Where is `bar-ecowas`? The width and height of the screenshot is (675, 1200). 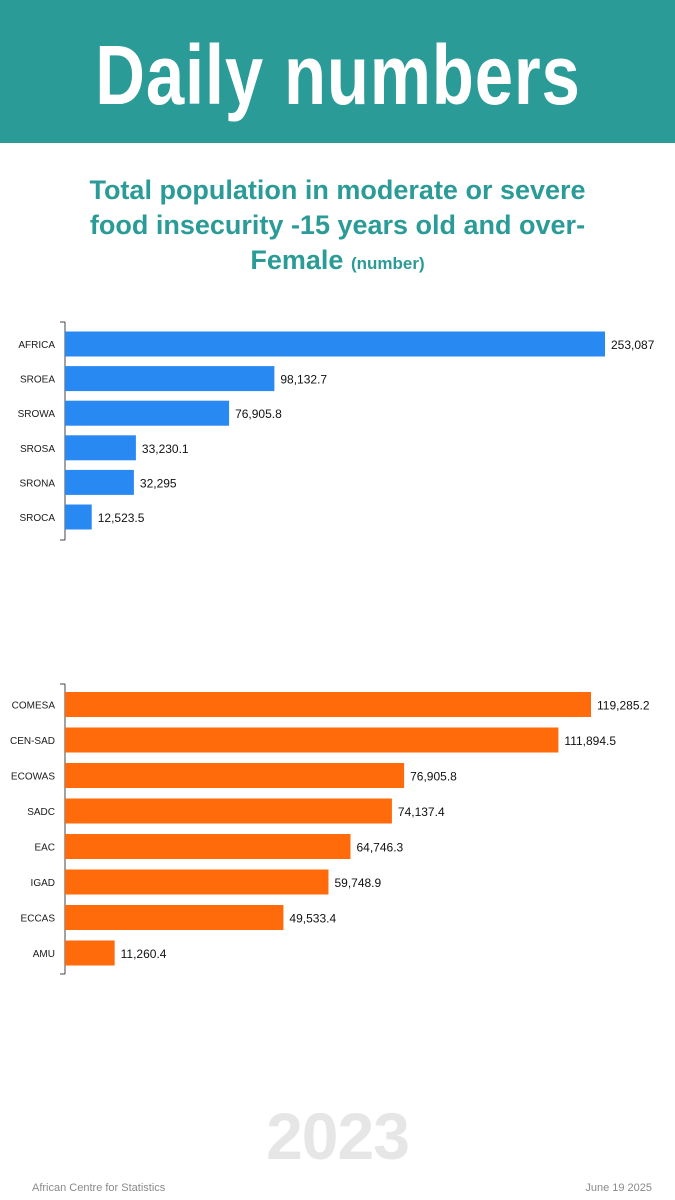 bar-ecowas is located at coordinates (235, 775).